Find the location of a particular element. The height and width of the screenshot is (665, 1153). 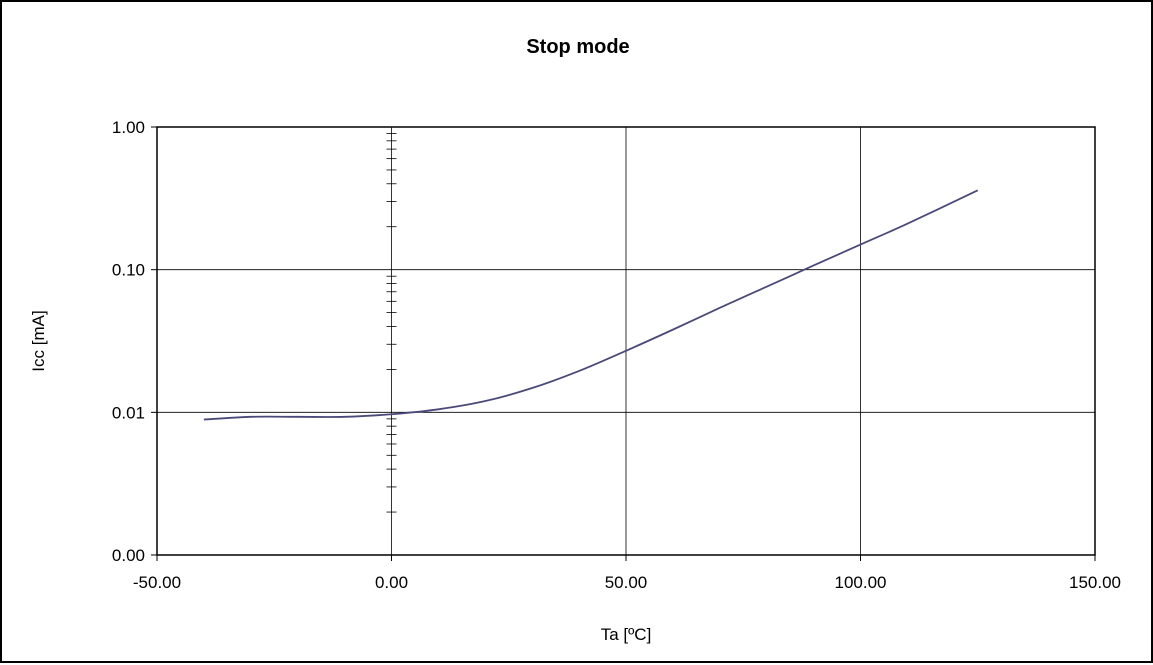

y-tick-labels: 0.00 0.01 0.10 1.00 is located at coordinates (128, 341).